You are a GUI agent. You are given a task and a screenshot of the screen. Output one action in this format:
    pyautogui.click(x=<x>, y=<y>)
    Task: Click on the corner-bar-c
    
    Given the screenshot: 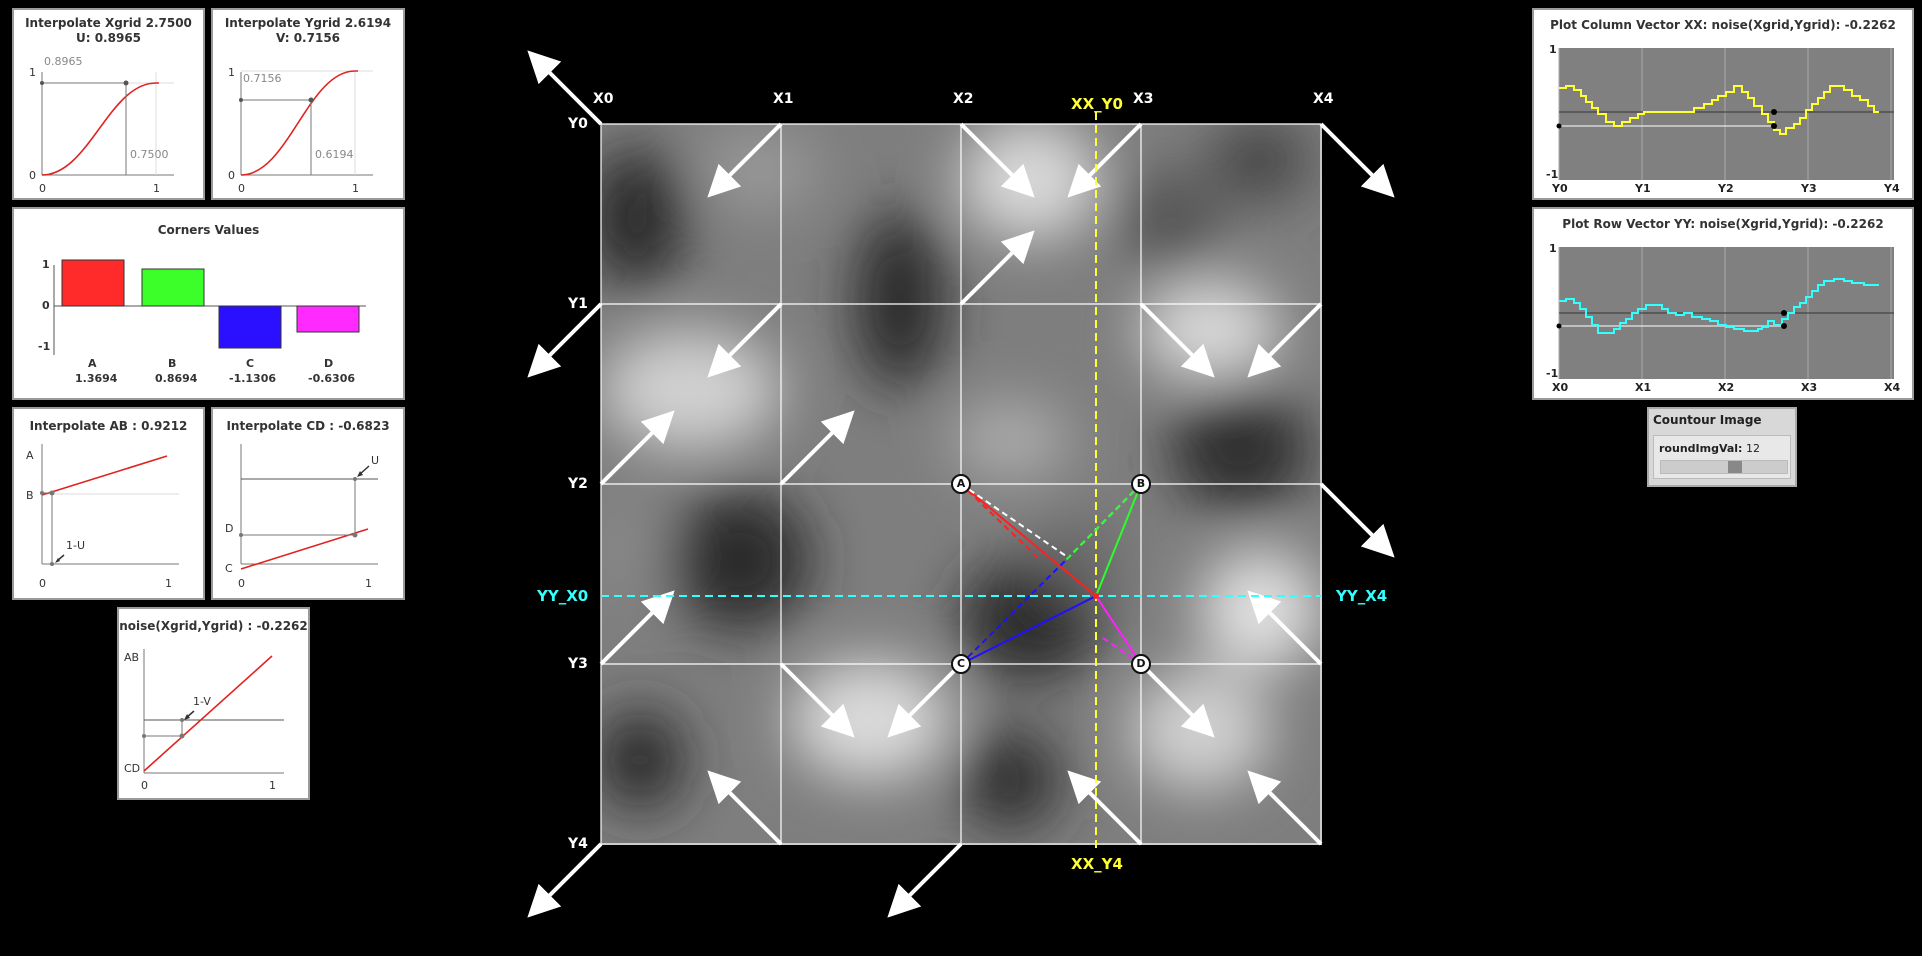 What is the action you would take?
    pyautogui.click(x=250, y=327)
    